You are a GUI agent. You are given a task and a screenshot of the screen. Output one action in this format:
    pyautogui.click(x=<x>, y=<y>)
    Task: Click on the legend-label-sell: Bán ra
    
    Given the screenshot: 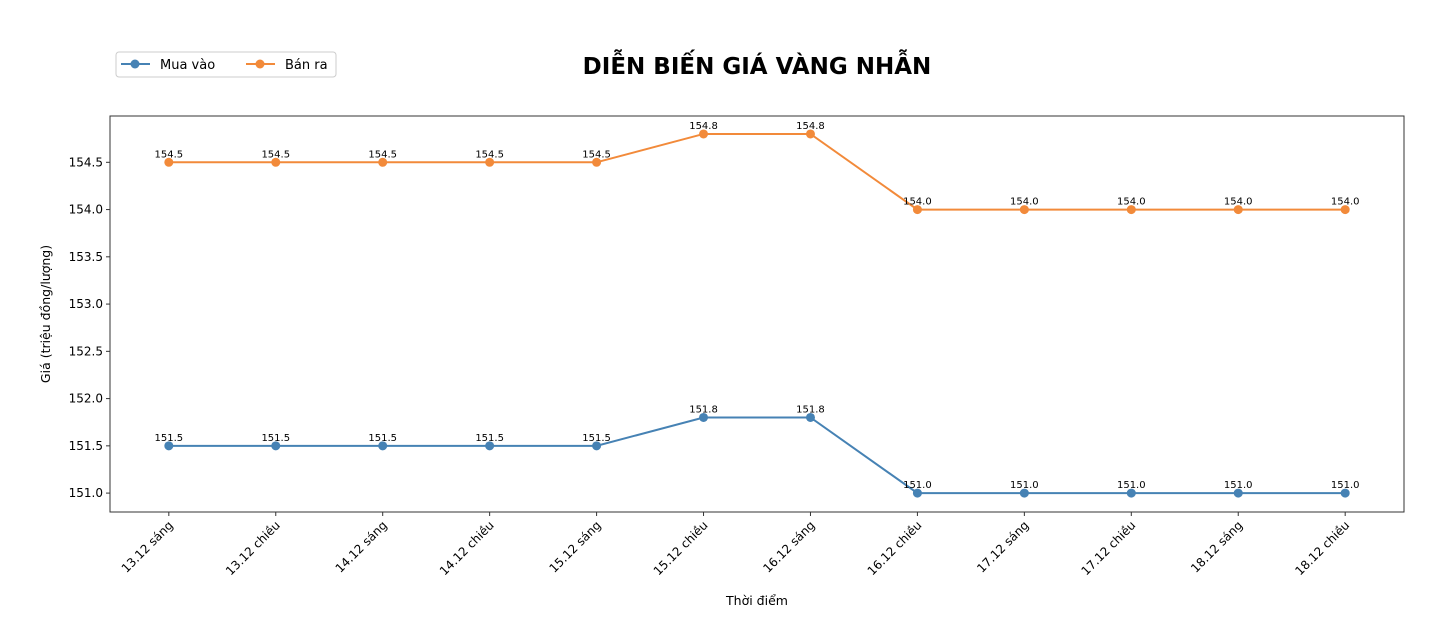 What is the action you would take?
    pyautogui.click(x=306, y=65)
    